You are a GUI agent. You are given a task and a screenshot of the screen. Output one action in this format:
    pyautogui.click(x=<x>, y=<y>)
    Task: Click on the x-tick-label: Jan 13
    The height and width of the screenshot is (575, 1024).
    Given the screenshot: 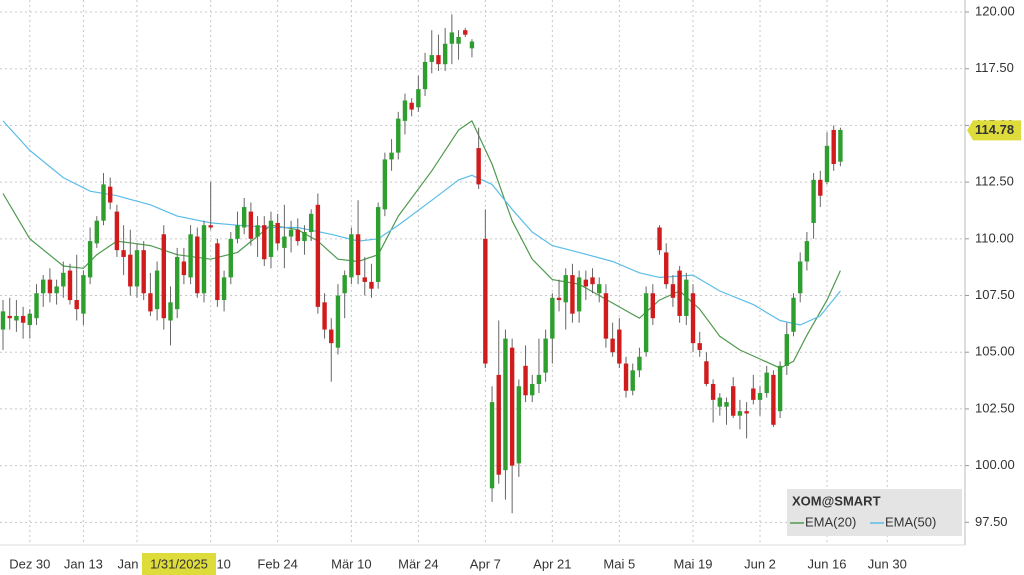 What is the action you would take?
    pyautogui.click(x=83, y=563)
    